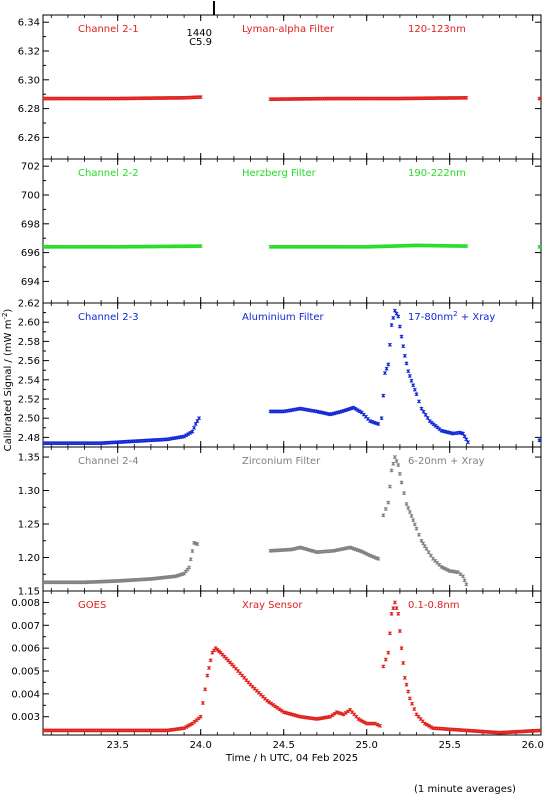 Image resolution: width=550 pixels, height=800 pixels. I want to click on y-tick-label: 6.30, so click(29, 80).